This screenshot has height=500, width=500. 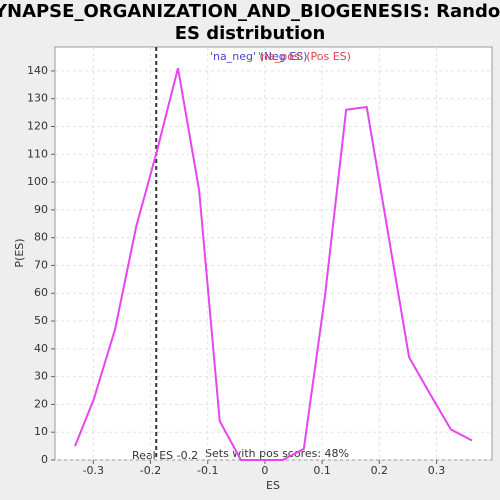 I want to click on y-tick-label: 10, so click(x=41, y=431).